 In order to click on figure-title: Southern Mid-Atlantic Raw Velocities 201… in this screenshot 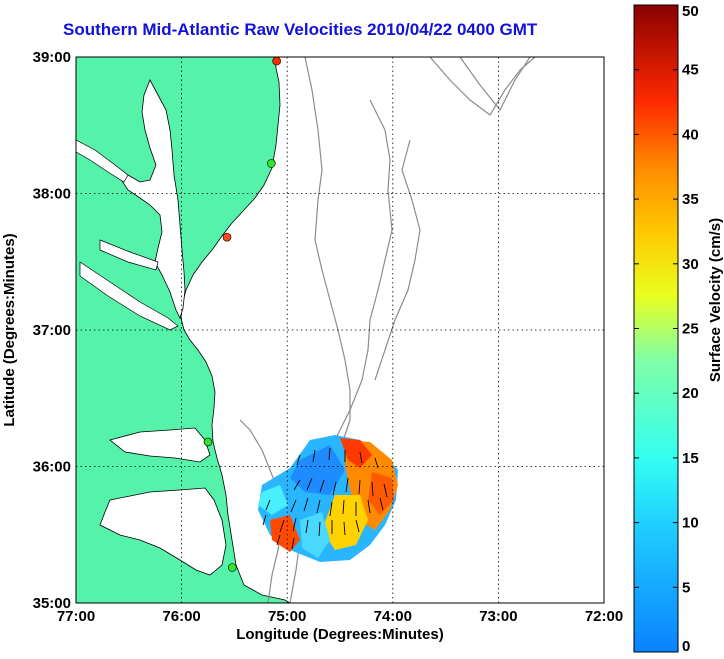, I will do `click(300, 29)`.